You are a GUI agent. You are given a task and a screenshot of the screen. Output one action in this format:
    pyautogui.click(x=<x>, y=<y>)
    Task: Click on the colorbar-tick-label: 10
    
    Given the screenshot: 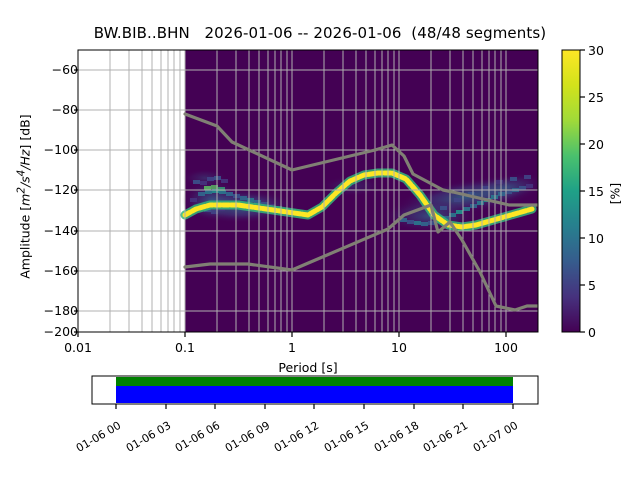 What is the action you would take?
    pyautogui.click(x=596, y=238)
    